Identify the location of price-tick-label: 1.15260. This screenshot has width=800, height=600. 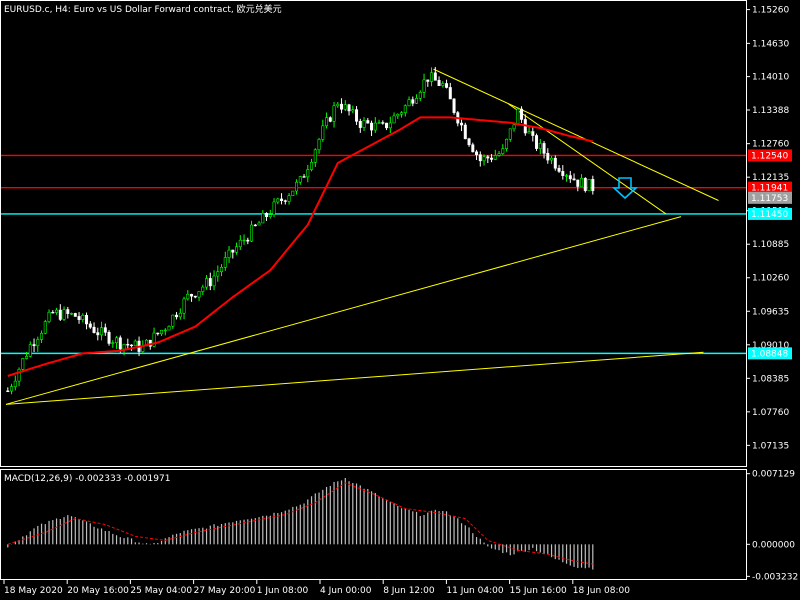
(770, 11).